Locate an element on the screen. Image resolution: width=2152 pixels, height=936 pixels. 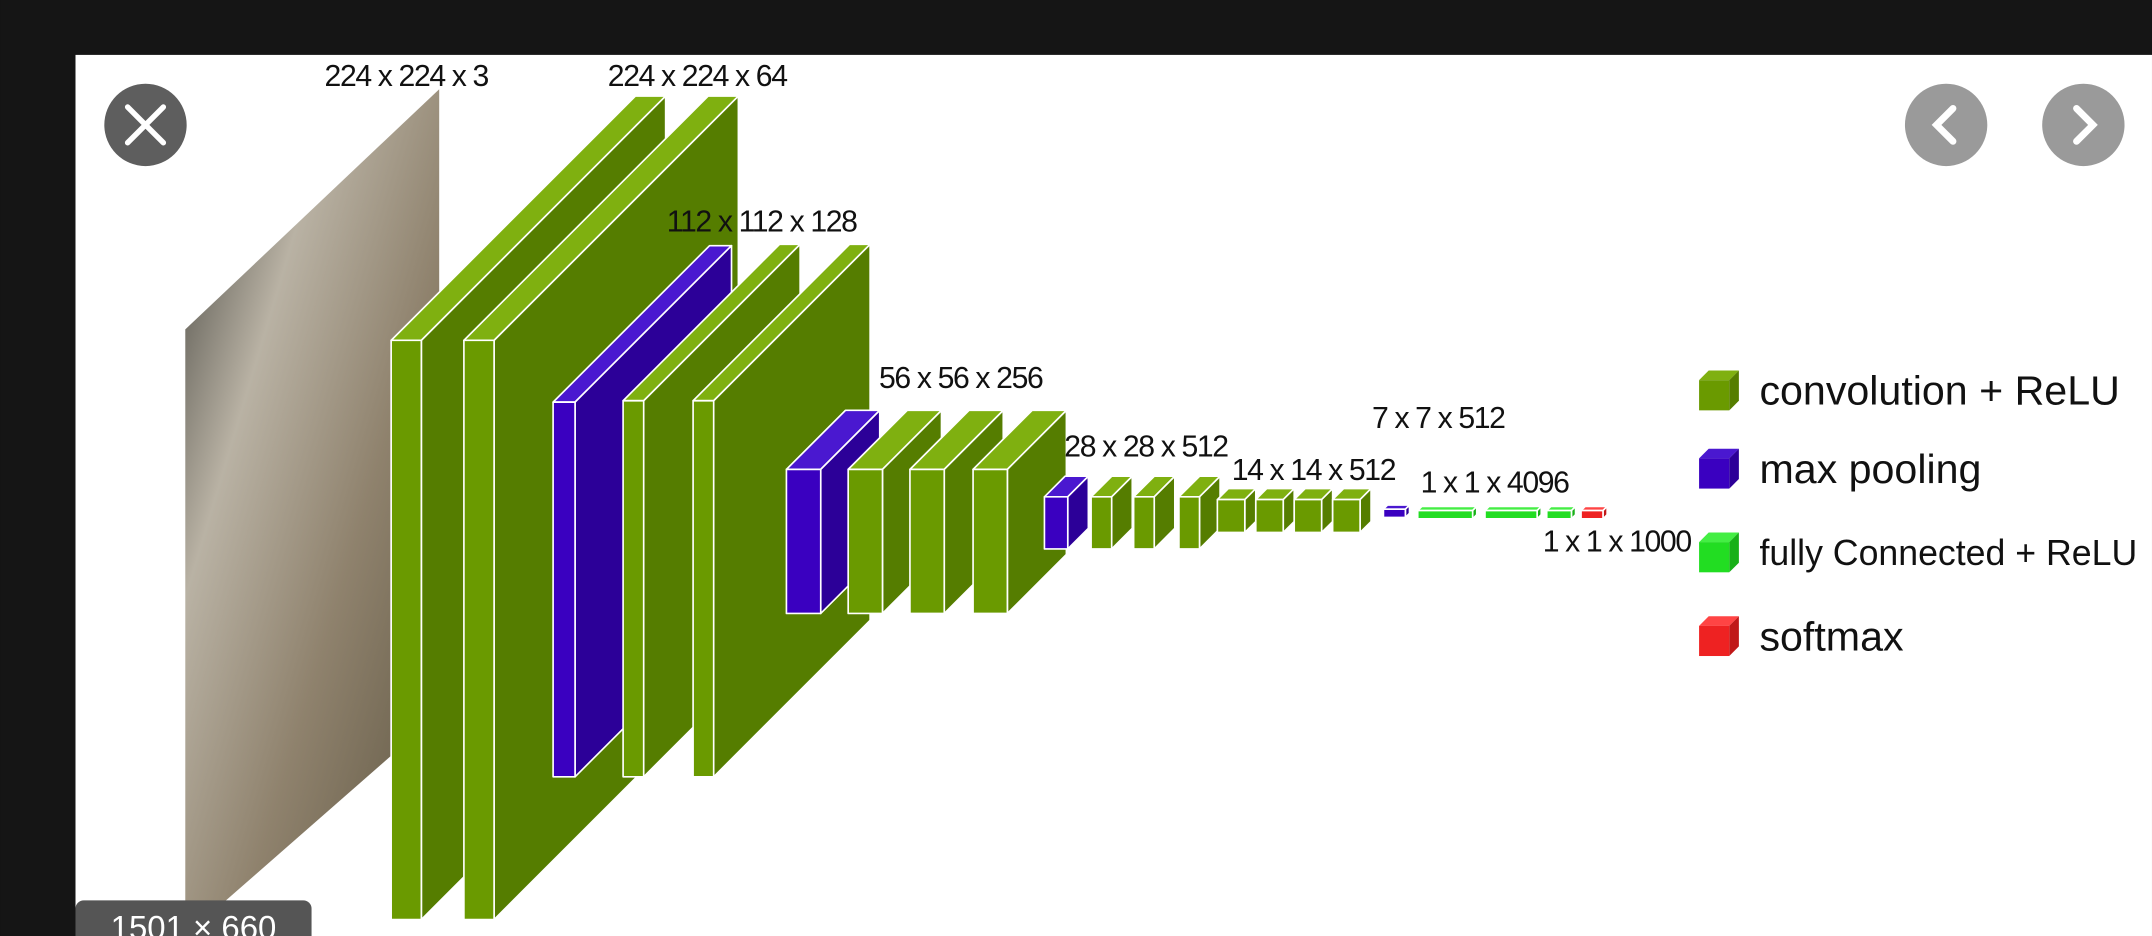
legend-item: max pooling is located at coordinates (1840, 469).